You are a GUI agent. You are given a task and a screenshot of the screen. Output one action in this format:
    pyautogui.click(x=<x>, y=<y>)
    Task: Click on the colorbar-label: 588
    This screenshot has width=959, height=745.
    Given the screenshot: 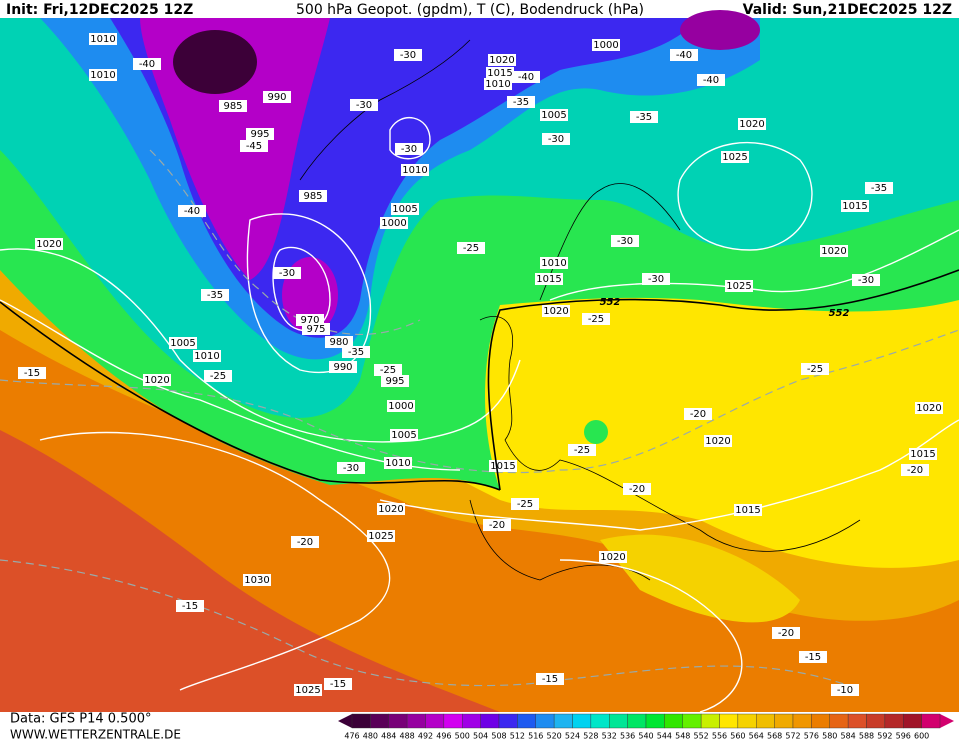 What is the action you would take?
    pyautogui.click(x=866, y=736)
    